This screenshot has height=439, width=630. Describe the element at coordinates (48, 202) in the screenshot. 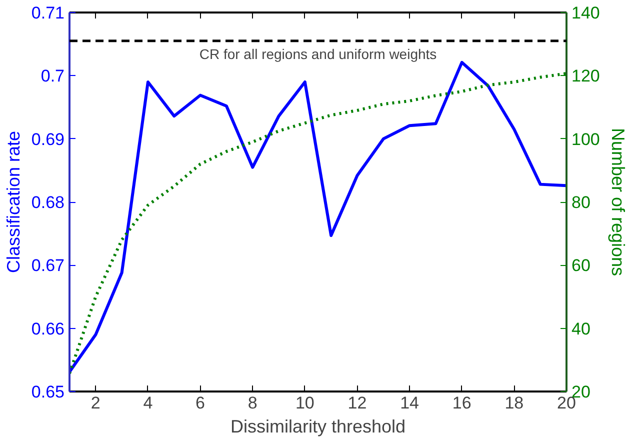

I see `y-tick-label: 0.68` at that location.